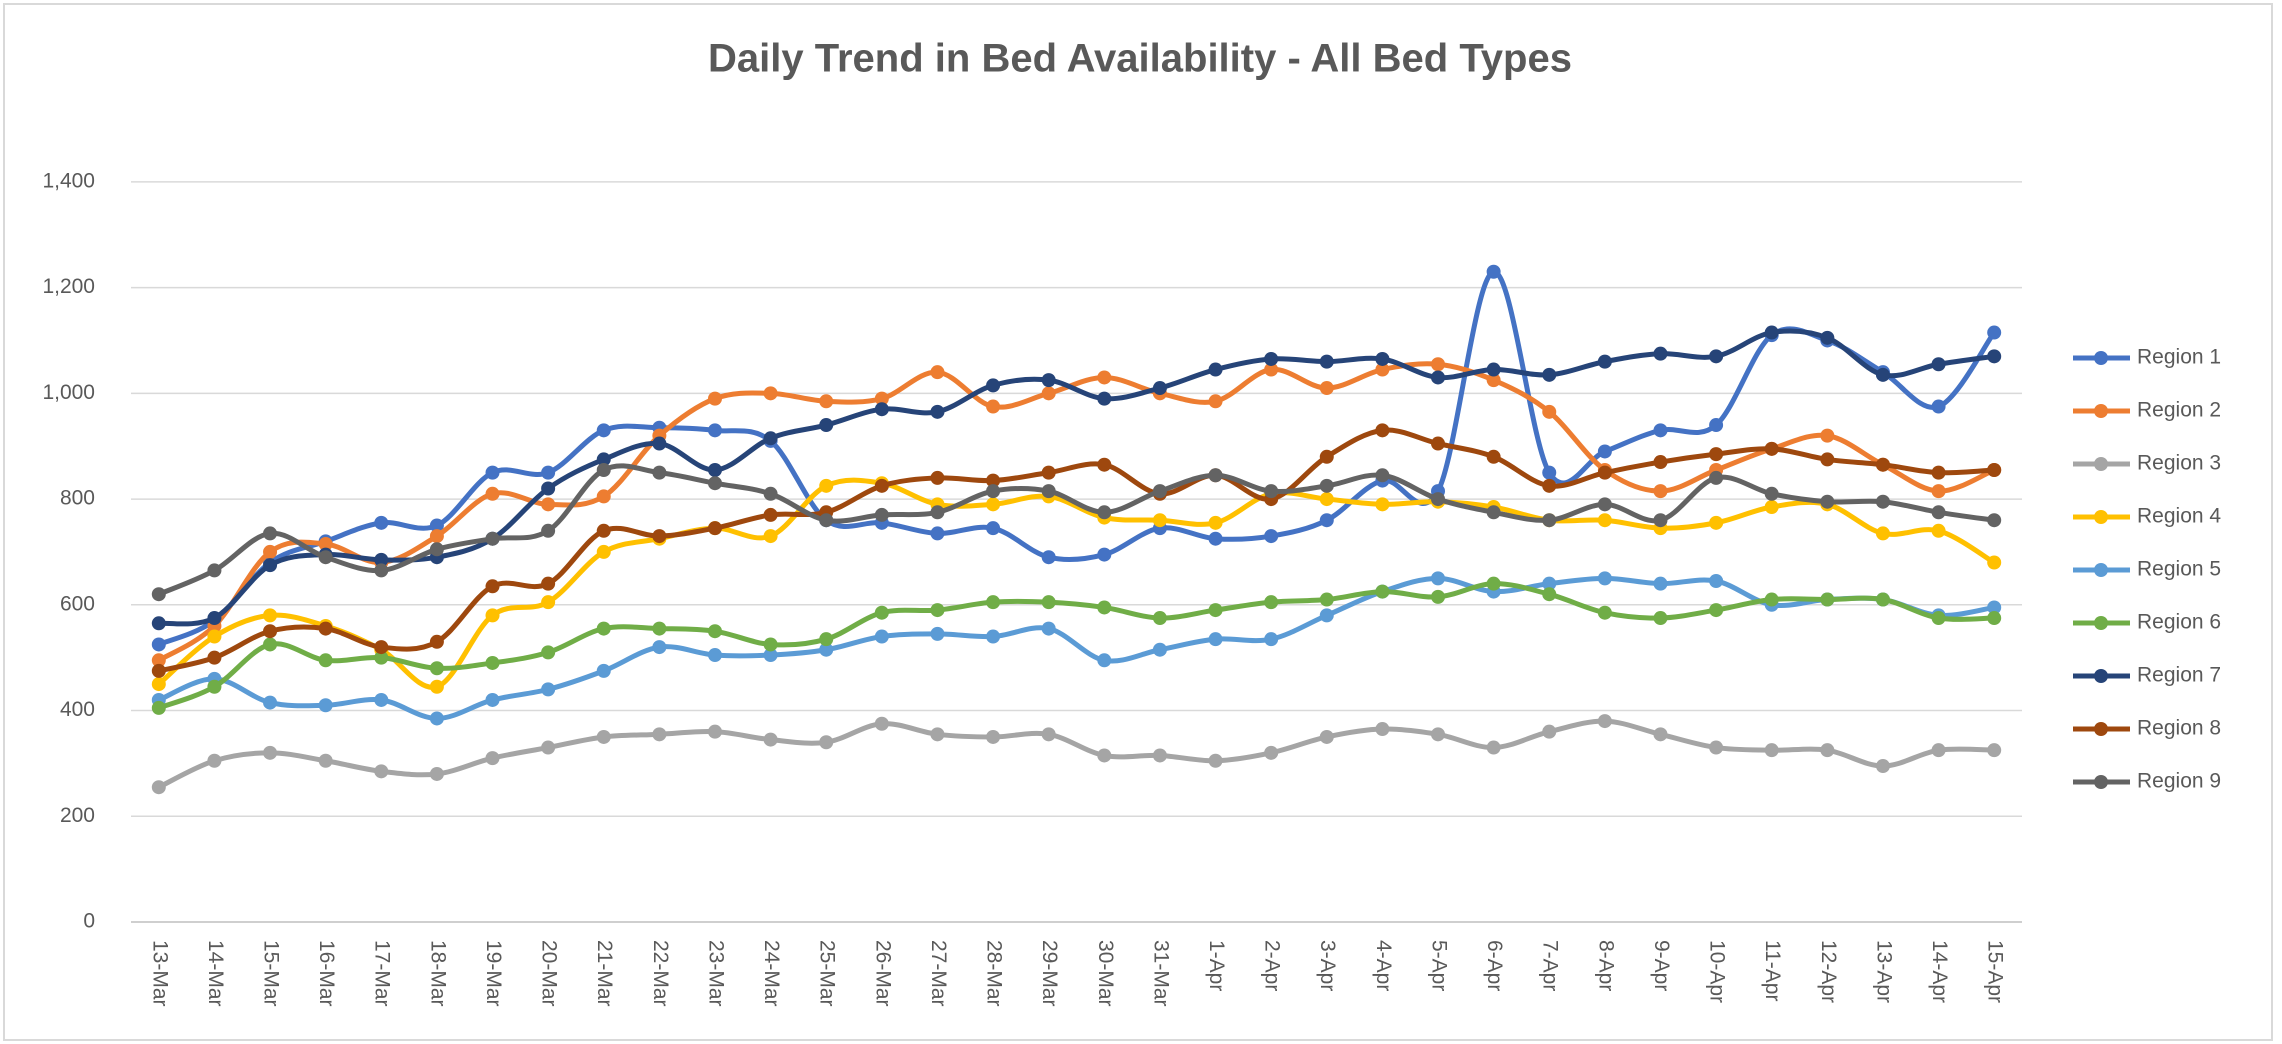 Image resolution: width=2282 pixels, height=1044 pixels. Describe the element at coordinates (68, 180) in the screenshot. I see `y-tick-label: 1,400` at that location.